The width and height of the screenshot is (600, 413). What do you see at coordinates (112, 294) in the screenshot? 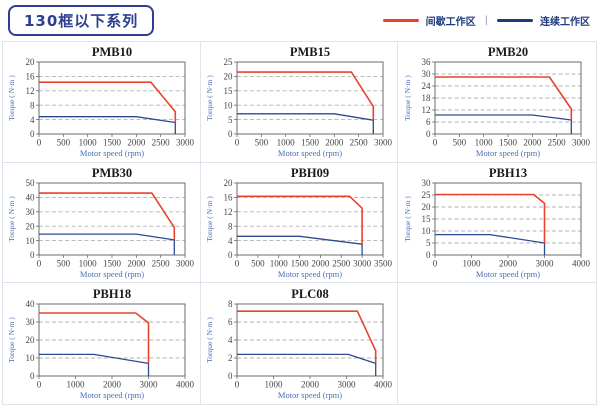
I see `chart-title: PBH18` at bounding box center [112, 294].